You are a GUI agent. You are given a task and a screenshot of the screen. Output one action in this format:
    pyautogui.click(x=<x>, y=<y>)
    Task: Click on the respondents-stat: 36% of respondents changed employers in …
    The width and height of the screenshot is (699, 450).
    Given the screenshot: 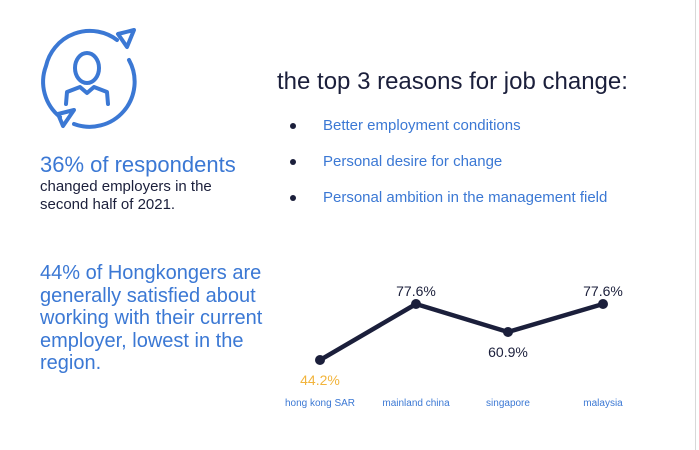 What is the action you would take?
    pyautogui.click(x=138, y=183)
    